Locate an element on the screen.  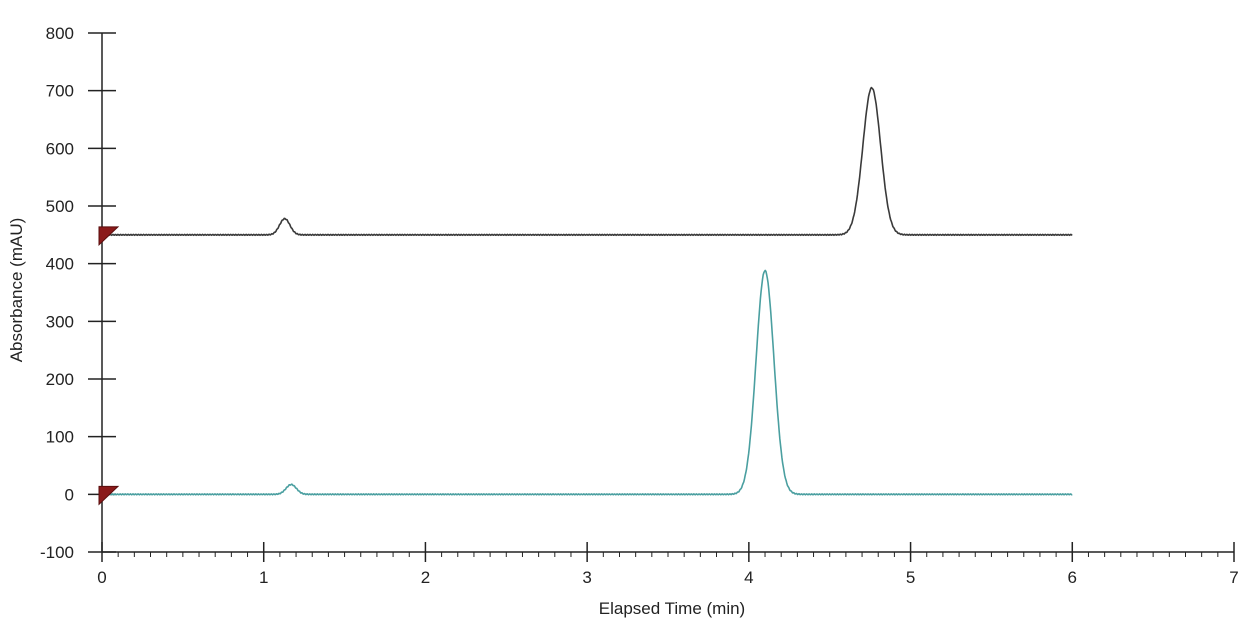
y-tick-label: 700 is located at coordinates (60, 91).